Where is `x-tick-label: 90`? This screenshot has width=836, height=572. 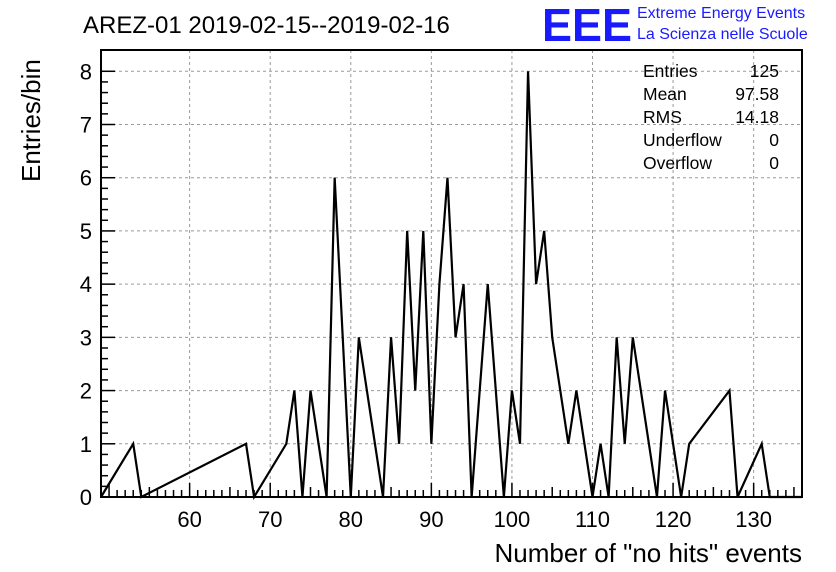 x-tick-label: 90 is located at coordinates (431, 519).